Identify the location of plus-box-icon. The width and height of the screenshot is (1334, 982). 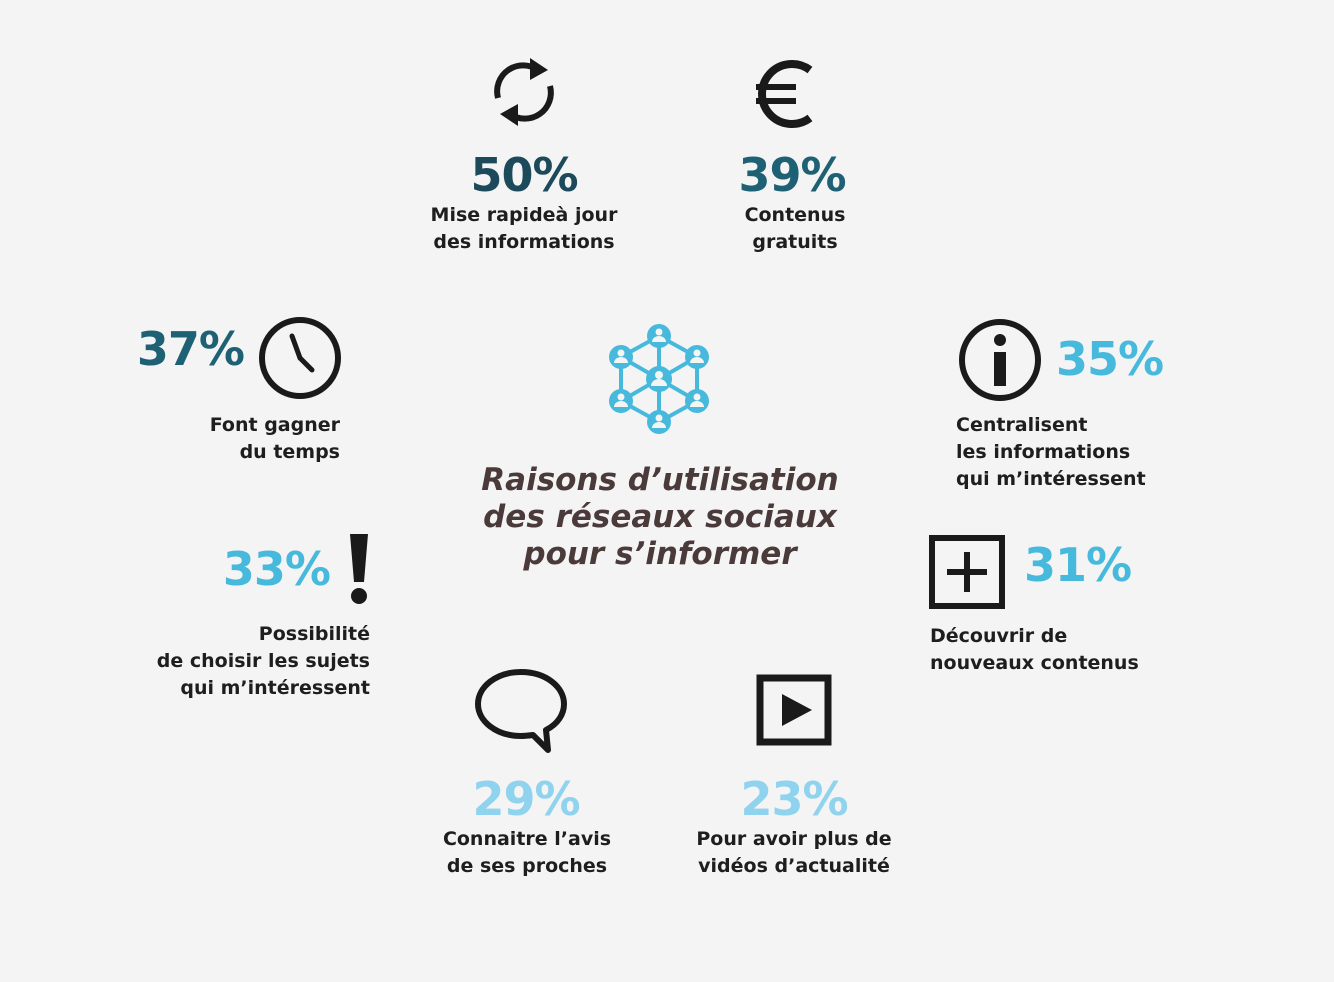
(967, 572).